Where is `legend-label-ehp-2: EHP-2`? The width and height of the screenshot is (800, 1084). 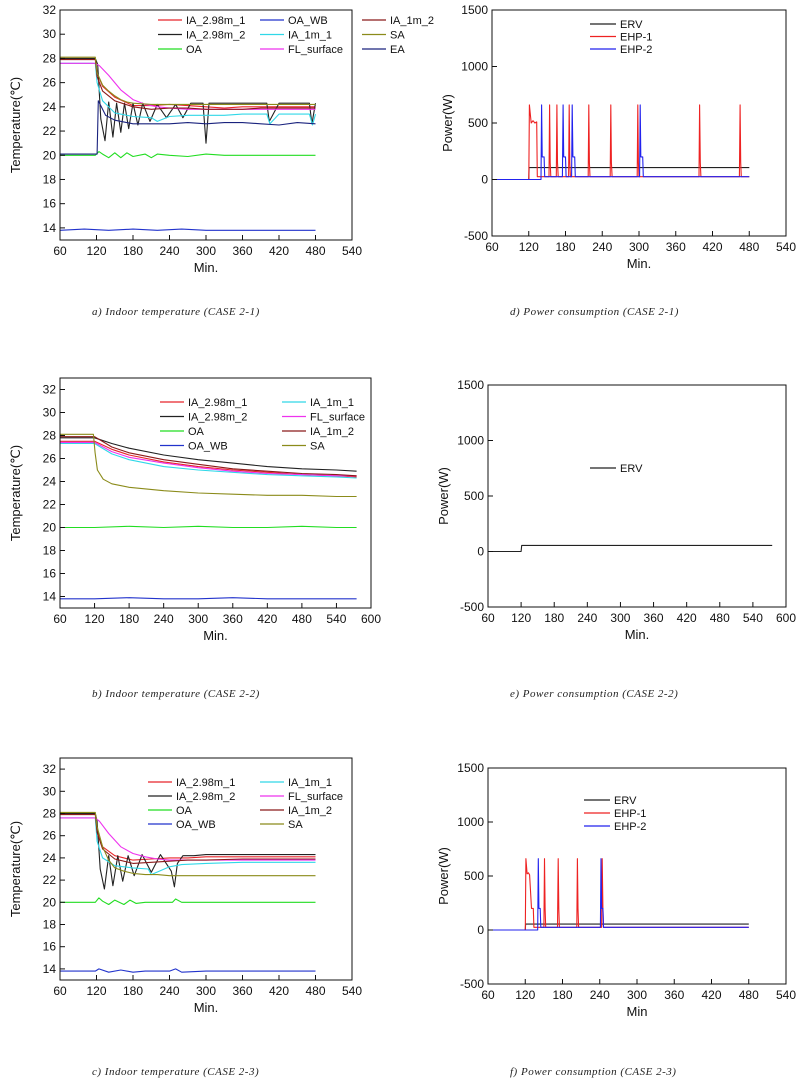 legend-label-ehp-2: EHP-2 is located at coordinates (630, 827).